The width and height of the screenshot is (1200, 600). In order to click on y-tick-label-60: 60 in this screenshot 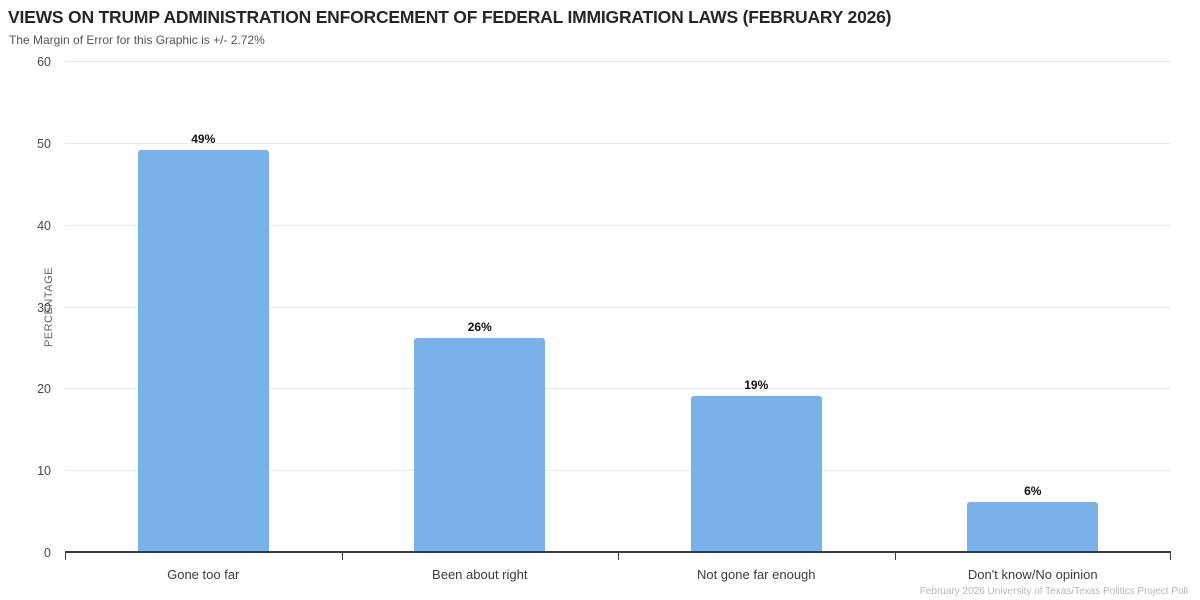, I will do `click(44, 62)`.